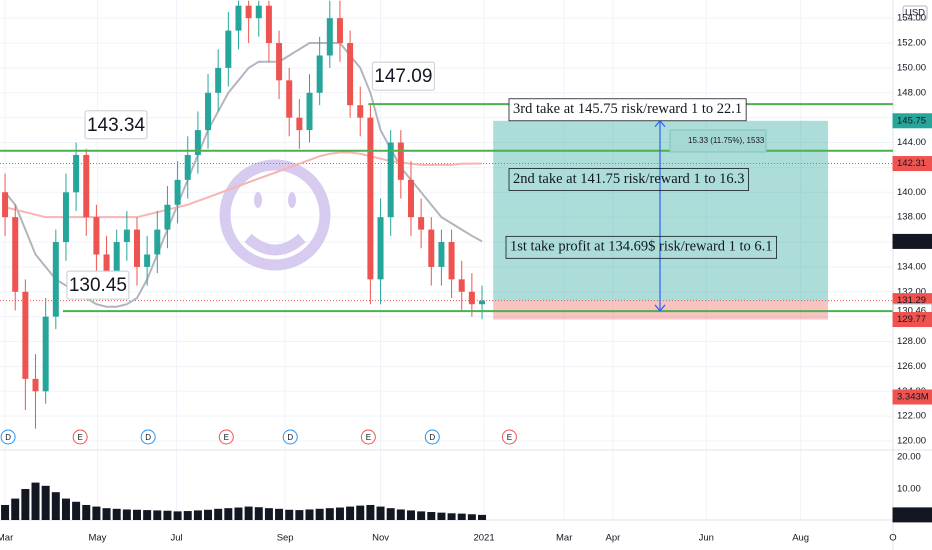 This screenshot has width=932, height=550. What do you see at coordinates (913, 397) in the screenshot?
I see `price-badge-label: 3.343M` at bounding box center [913, 397].